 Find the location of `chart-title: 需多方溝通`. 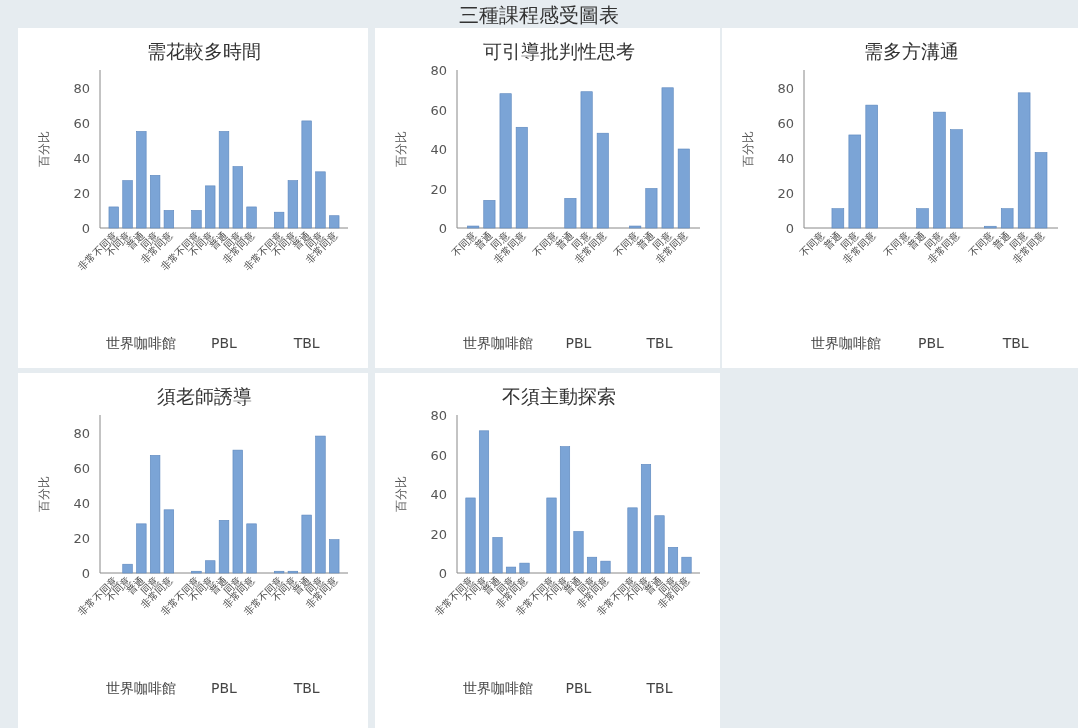

chart-title: 需多方溝通 is located at coordinates (911, 51).